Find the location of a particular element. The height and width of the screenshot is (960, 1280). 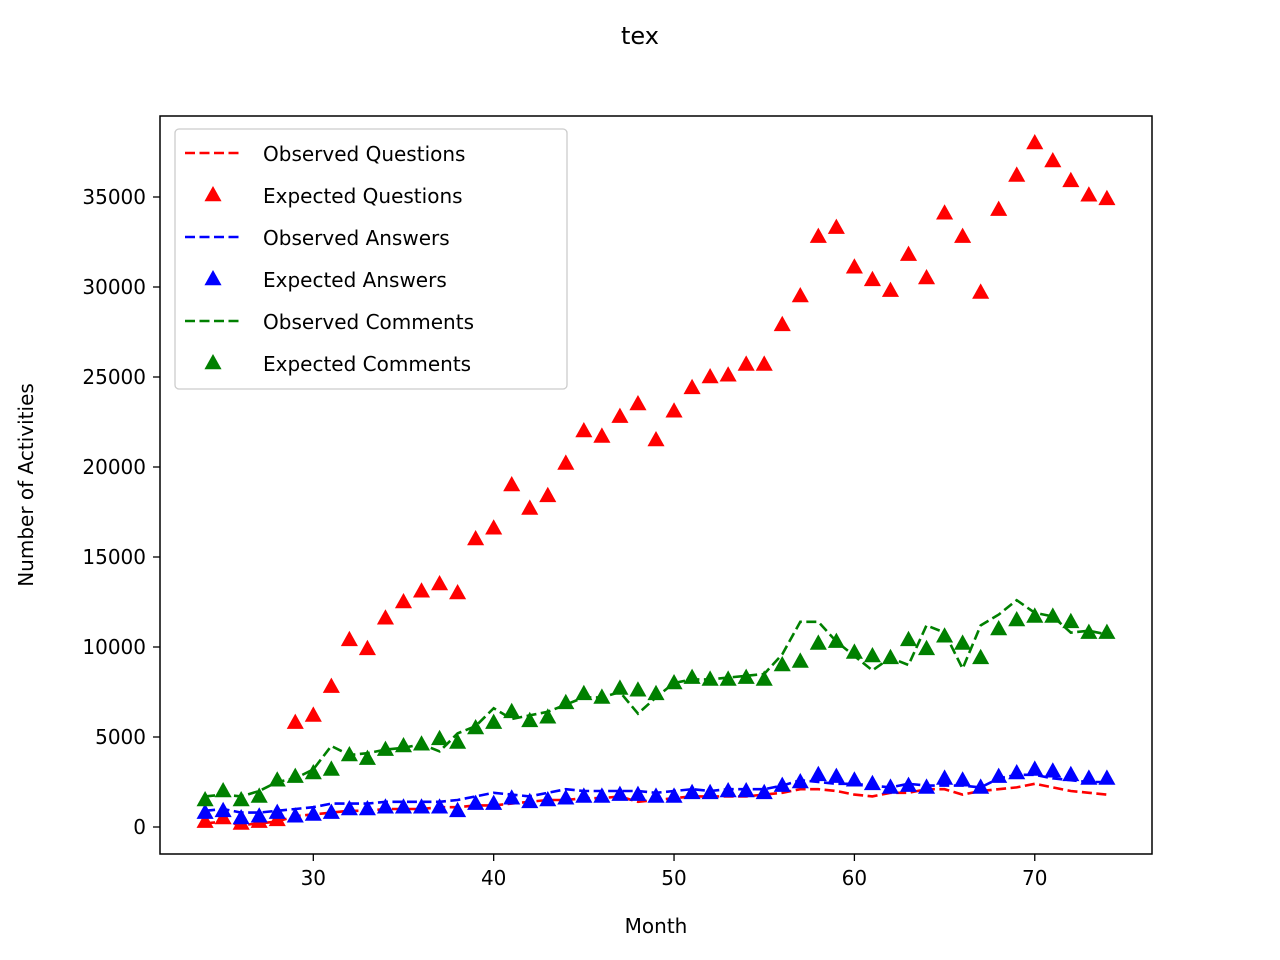

legend-label: Expected Questions is located at coordinates (363, 196).